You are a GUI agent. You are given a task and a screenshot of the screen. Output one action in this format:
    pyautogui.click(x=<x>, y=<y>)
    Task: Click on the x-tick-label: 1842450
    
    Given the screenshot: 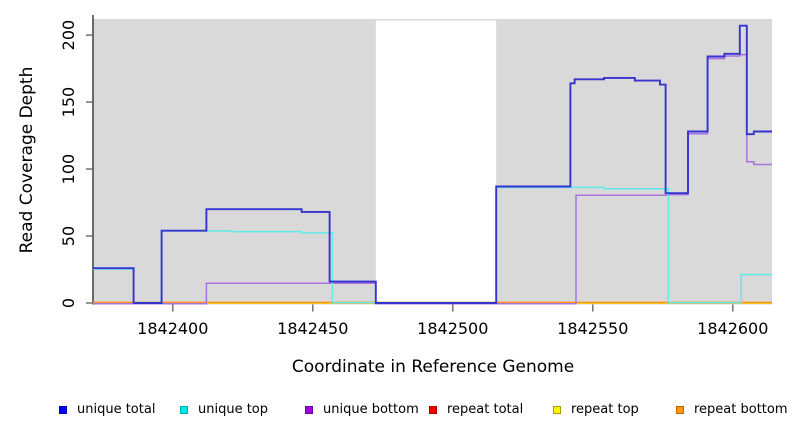 What is the action you would take?
    pyautogui.click(x=312, y=328)
    